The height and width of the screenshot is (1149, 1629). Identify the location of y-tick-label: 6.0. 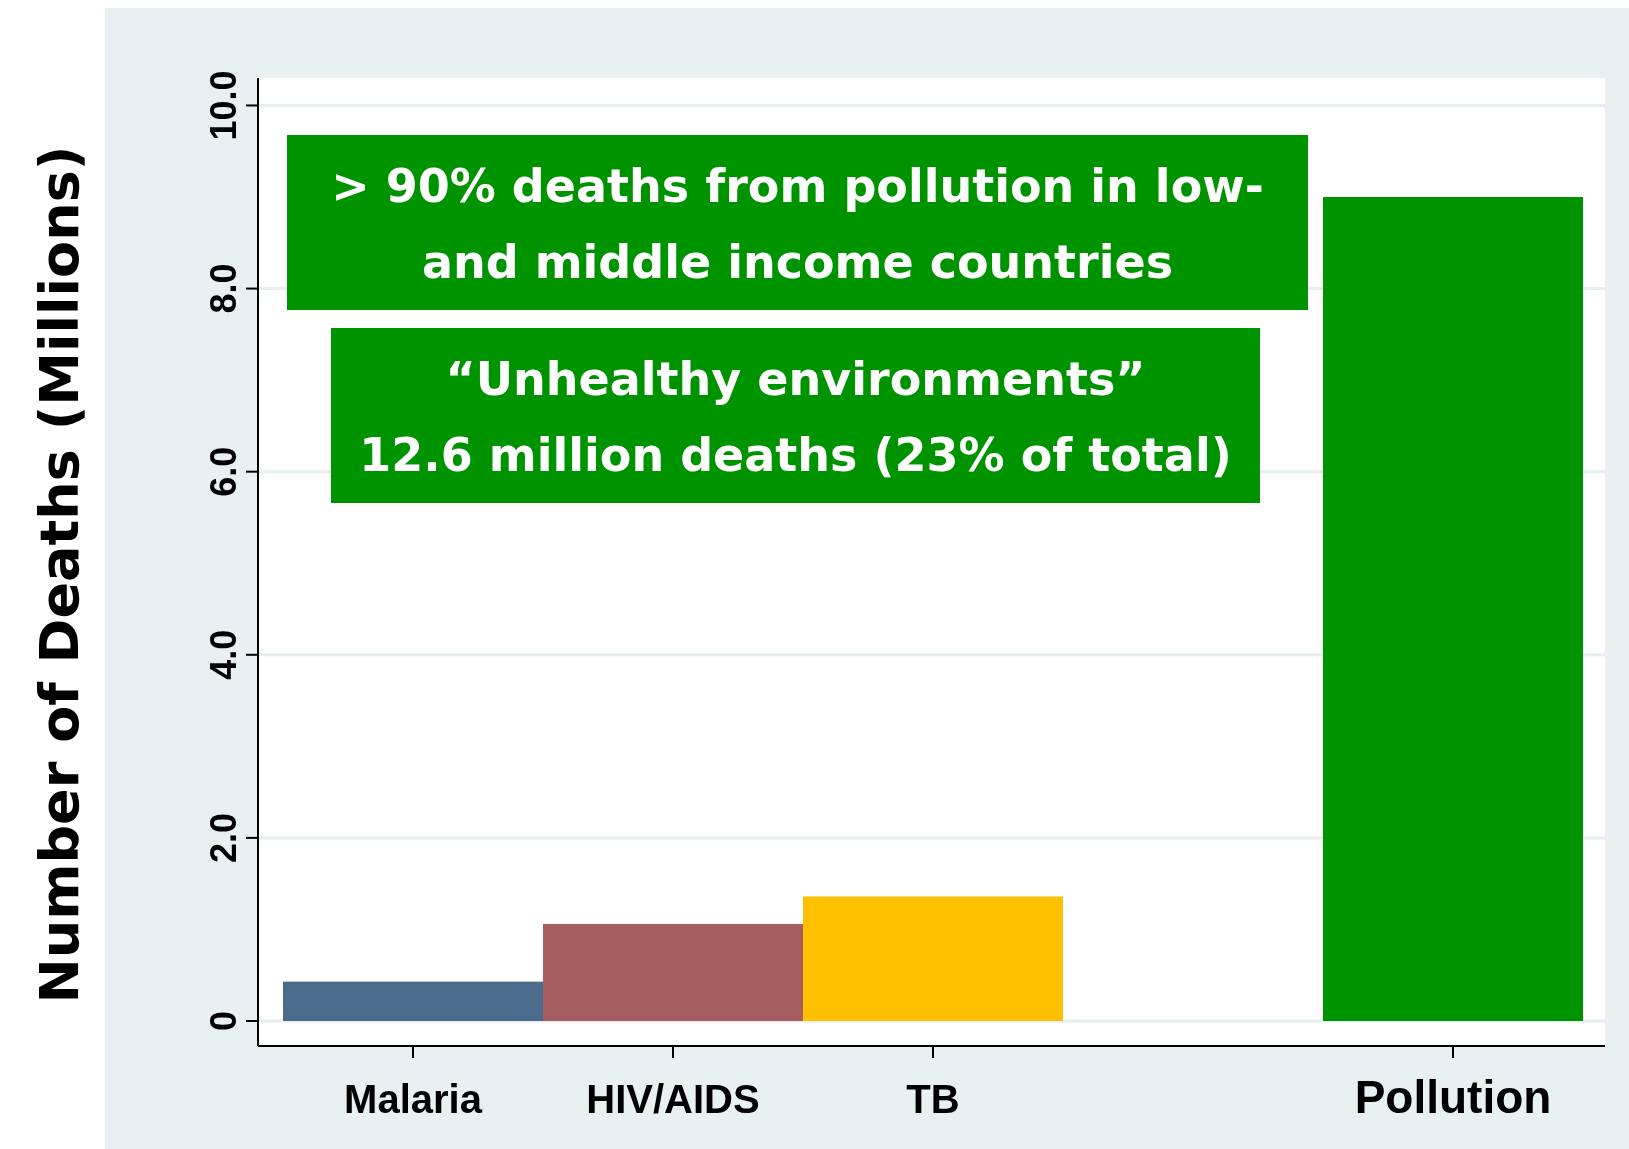
(223, 471).